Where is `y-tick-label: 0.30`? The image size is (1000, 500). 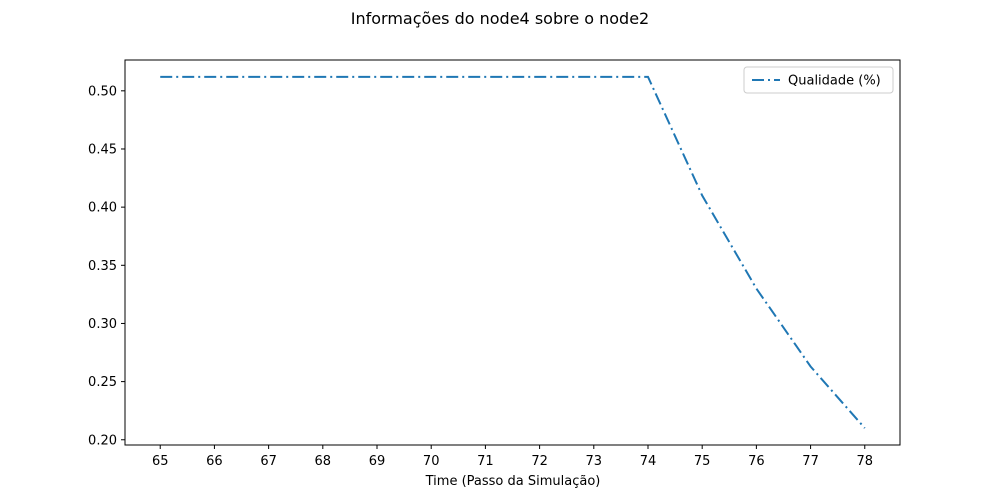 y-tick-label: 0.30 is located at coordinates (102, 324).